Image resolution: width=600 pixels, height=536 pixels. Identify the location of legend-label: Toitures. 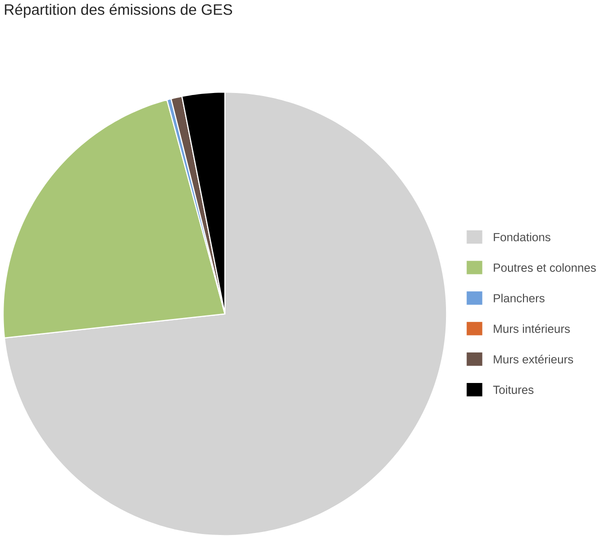
(513, 389).